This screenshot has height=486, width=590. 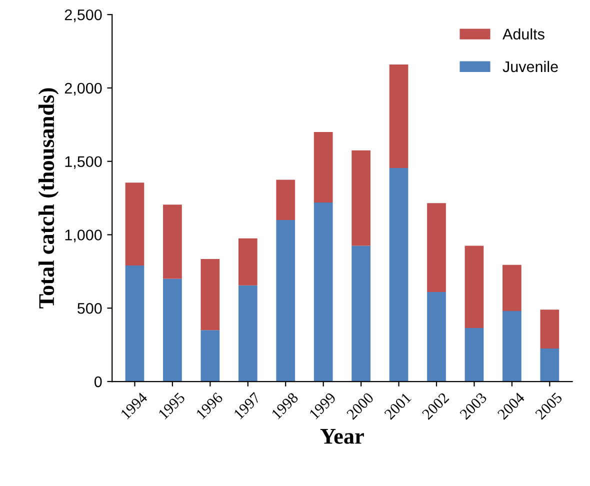 What do you see at coordinates (83, 89) in the screenshot?
I see `y-tick-label: 2,000` at bounding box center [83, 89].